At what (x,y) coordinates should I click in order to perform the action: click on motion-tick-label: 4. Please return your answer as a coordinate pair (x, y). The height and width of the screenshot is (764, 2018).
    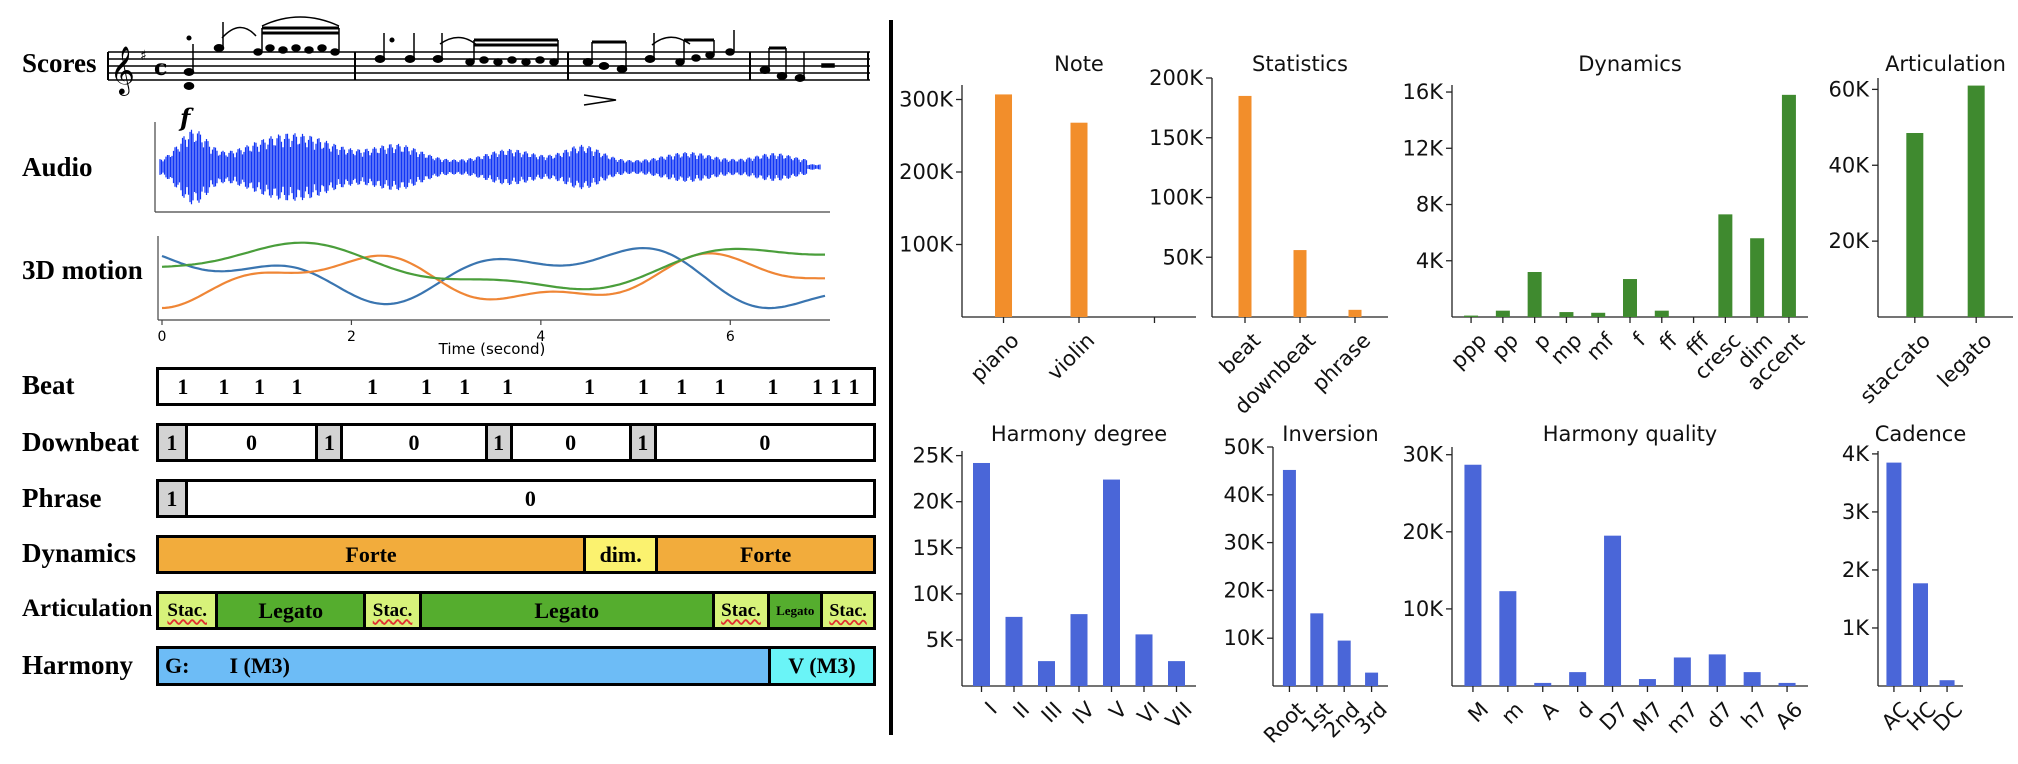
    Looking at the image, I should click on (540, 337).